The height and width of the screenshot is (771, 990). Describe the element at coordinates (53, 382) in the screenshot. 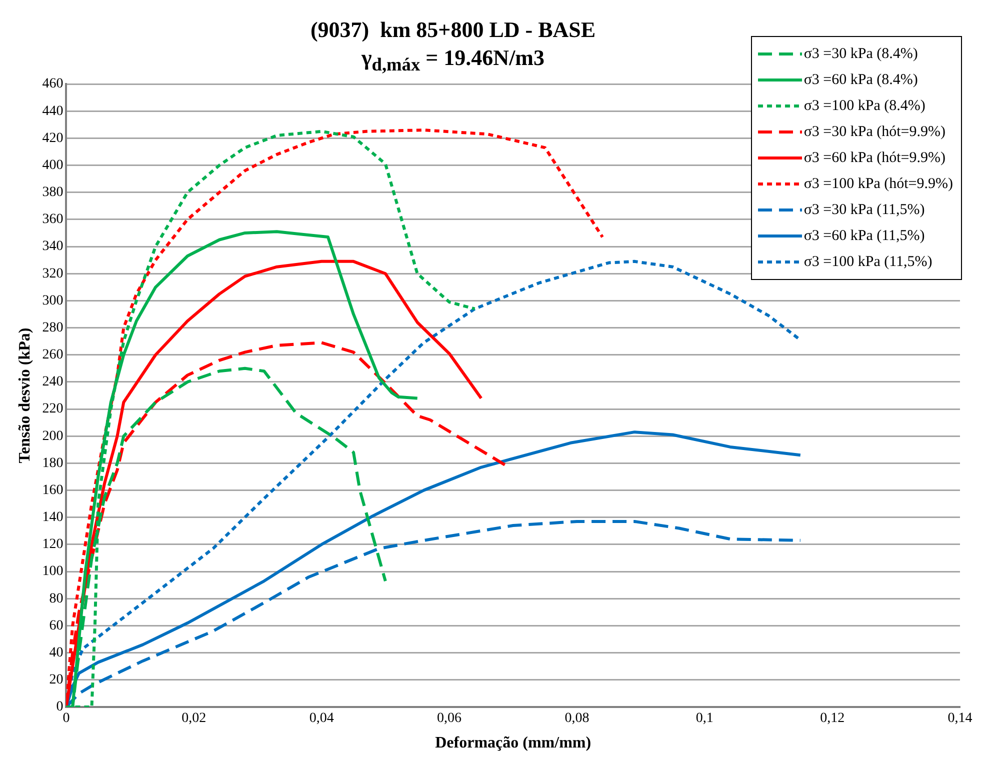

I see `y-tick-label: 240` at that location.